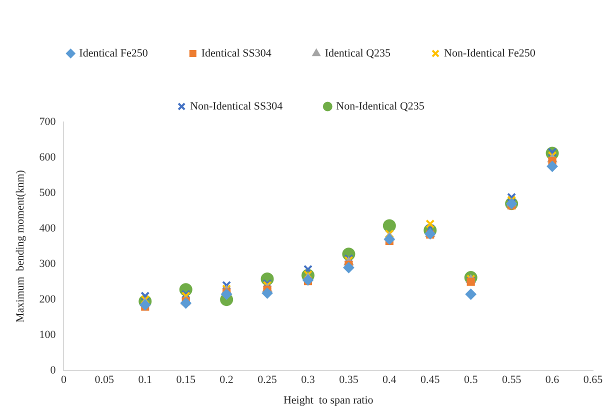  What do you see at coordinates (47, 299) in the screenshot?
I see `y-tick-label: 200` at bounding box center [47, 299].